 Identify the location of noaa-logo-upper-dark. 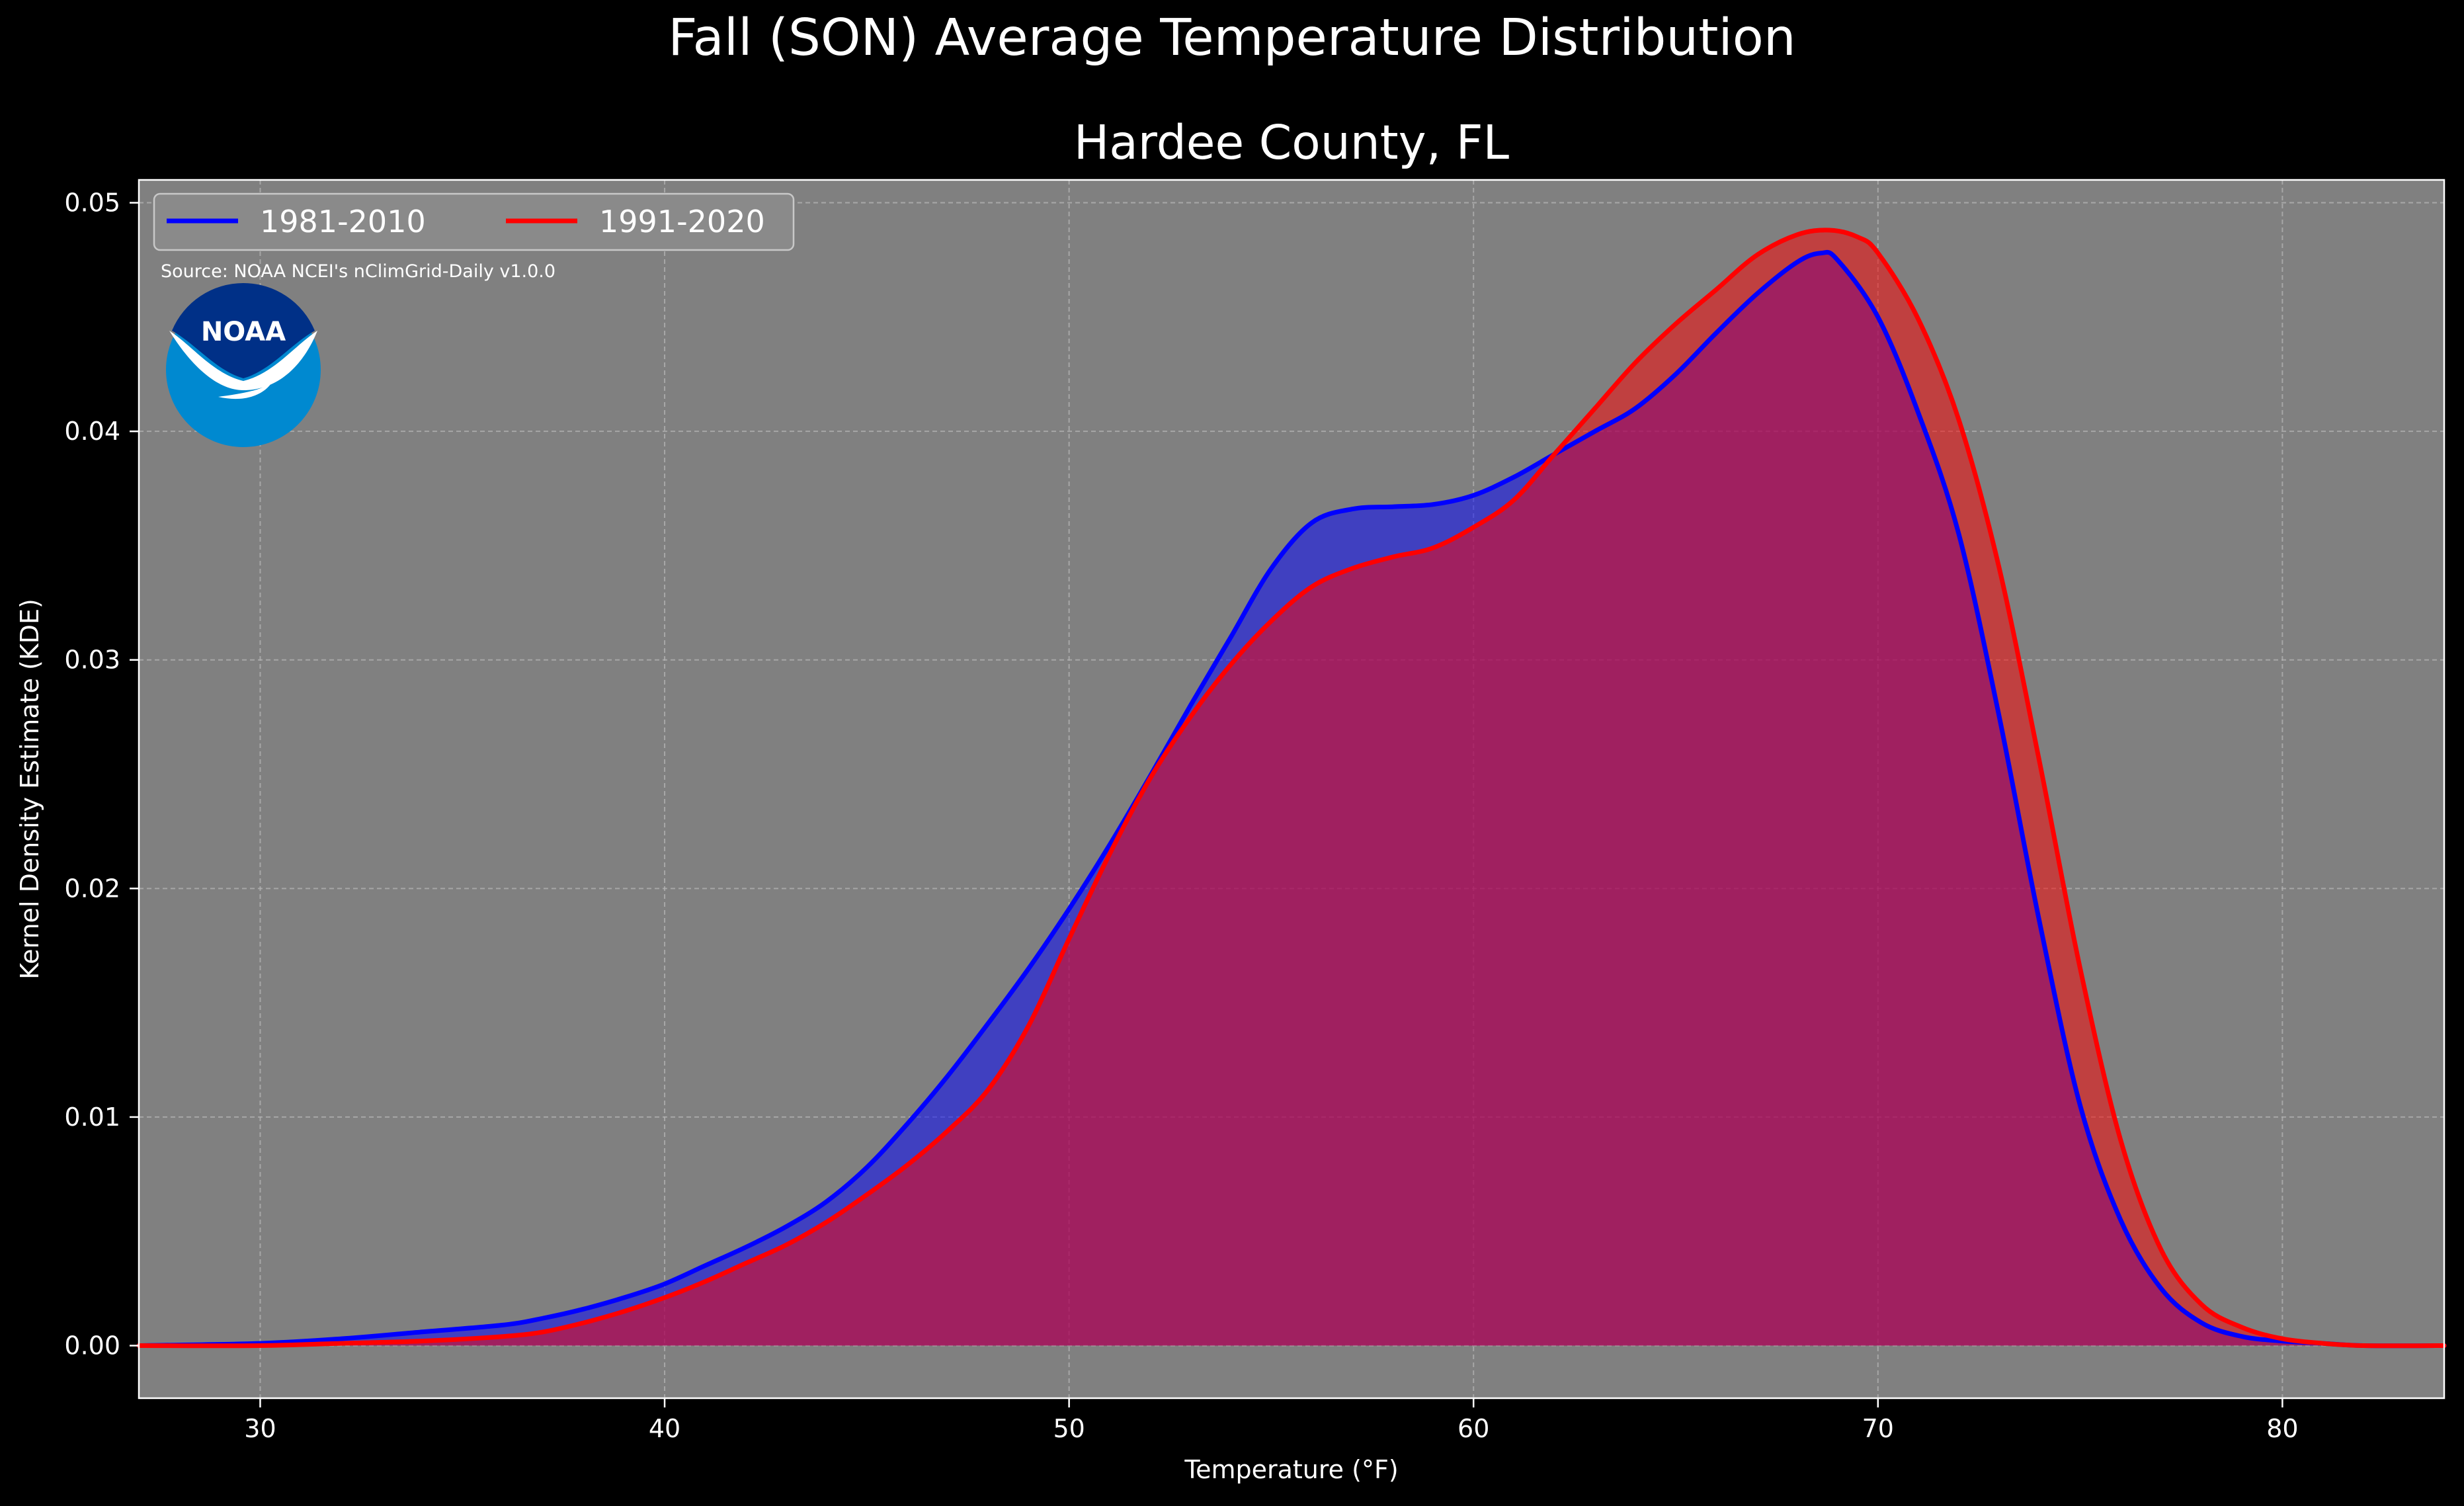
(243, 330).